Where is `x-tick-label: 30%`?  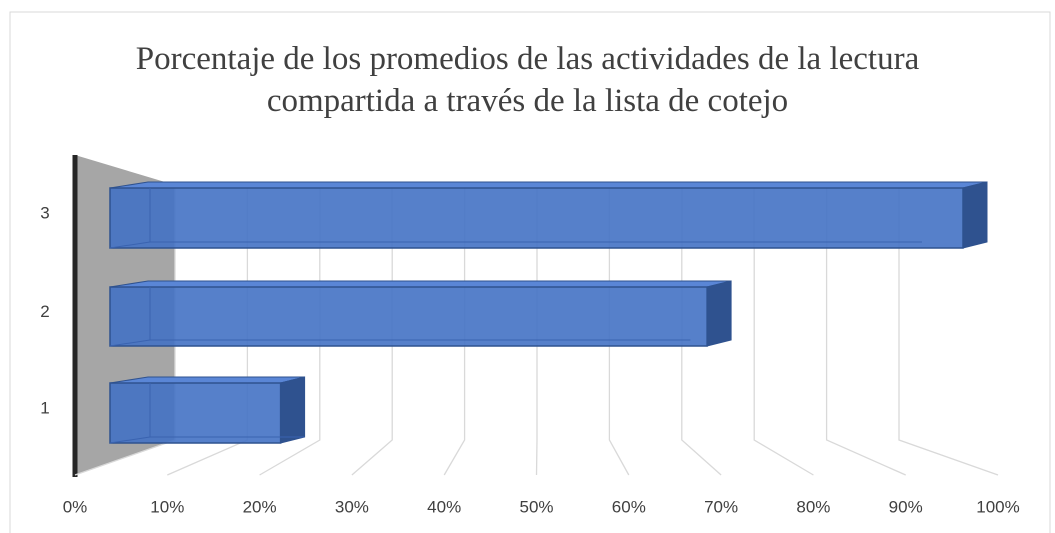 x-tick-label: 30% is located at coordinates (352, 506).